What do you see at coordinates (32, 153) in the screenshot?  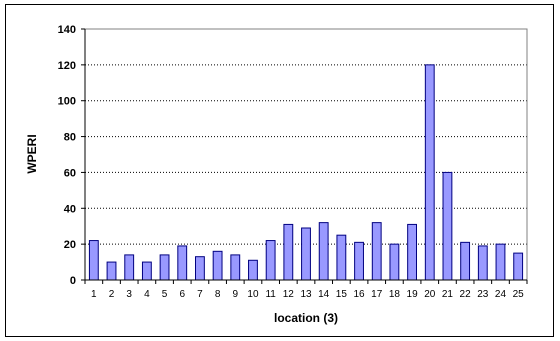 I see `y-axis-title: WPERI` at bounding box center [32, 153].